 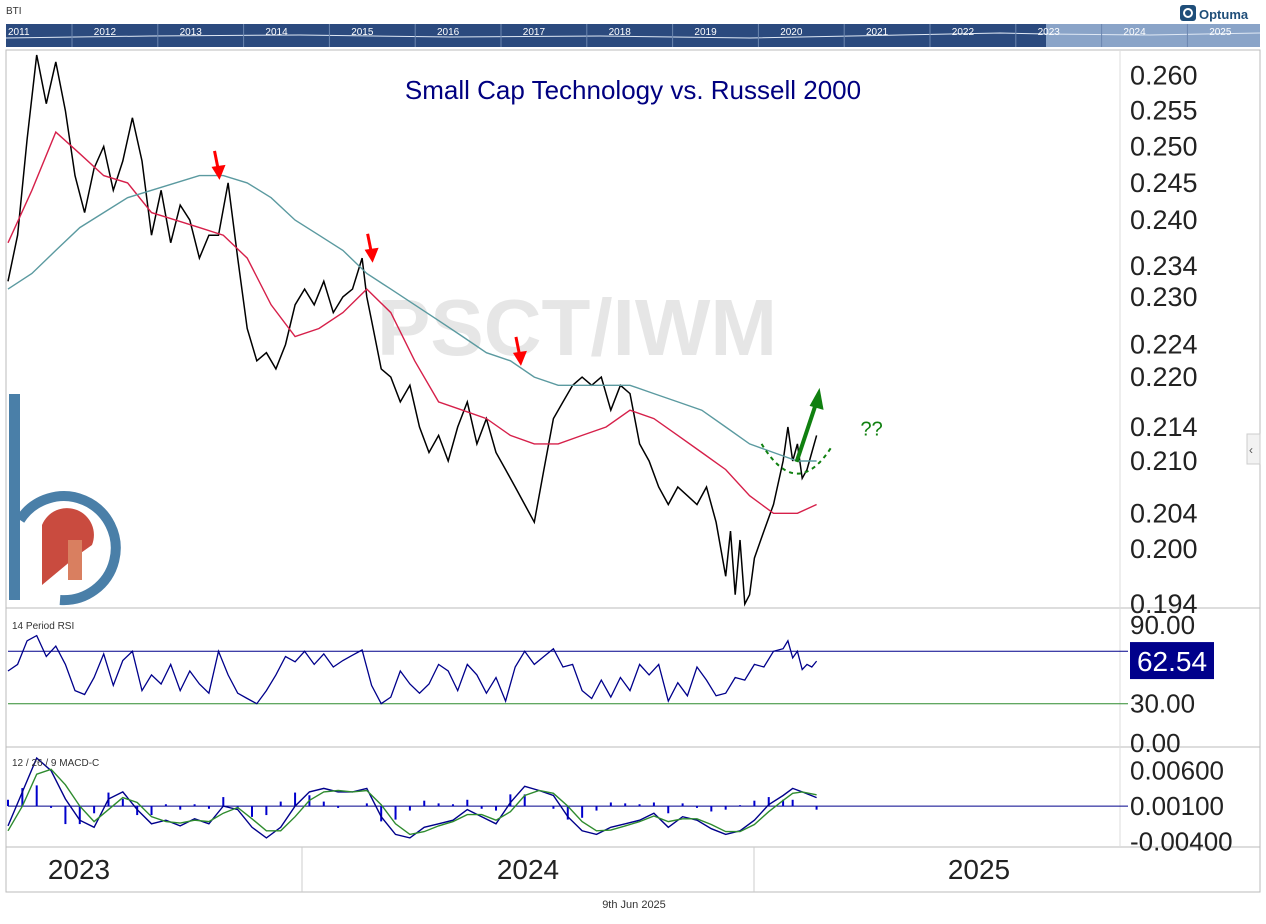 I want to click on time-axis-tick: 2025, so click(x=979, y=869).